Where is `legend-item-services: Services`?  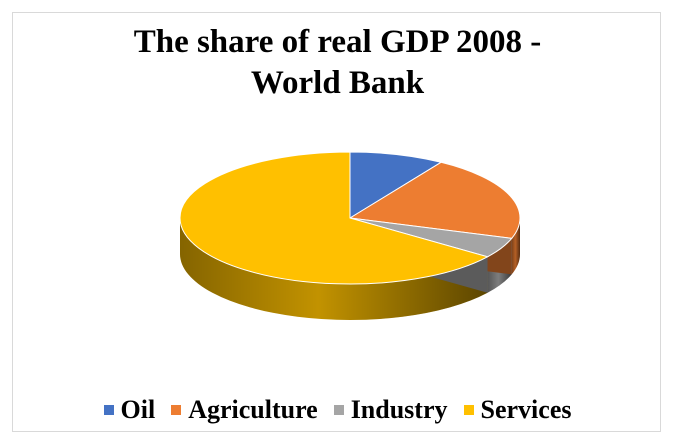 legend-item-services: Services is located at coordinates (517, 410).